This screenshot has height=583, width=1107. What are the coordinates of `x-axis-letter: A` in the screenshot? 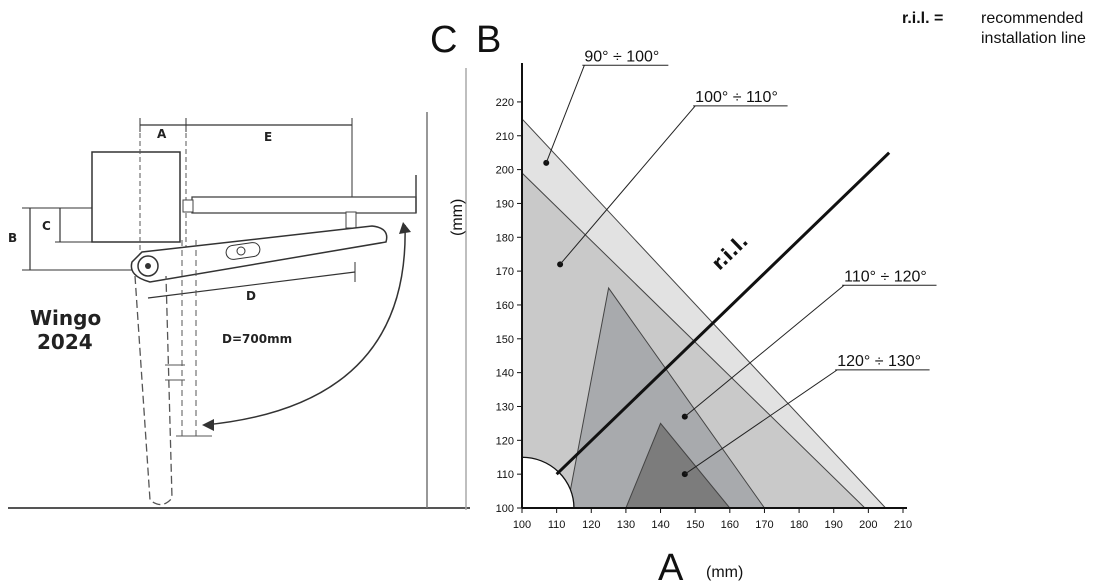 It's located at (671, 565).